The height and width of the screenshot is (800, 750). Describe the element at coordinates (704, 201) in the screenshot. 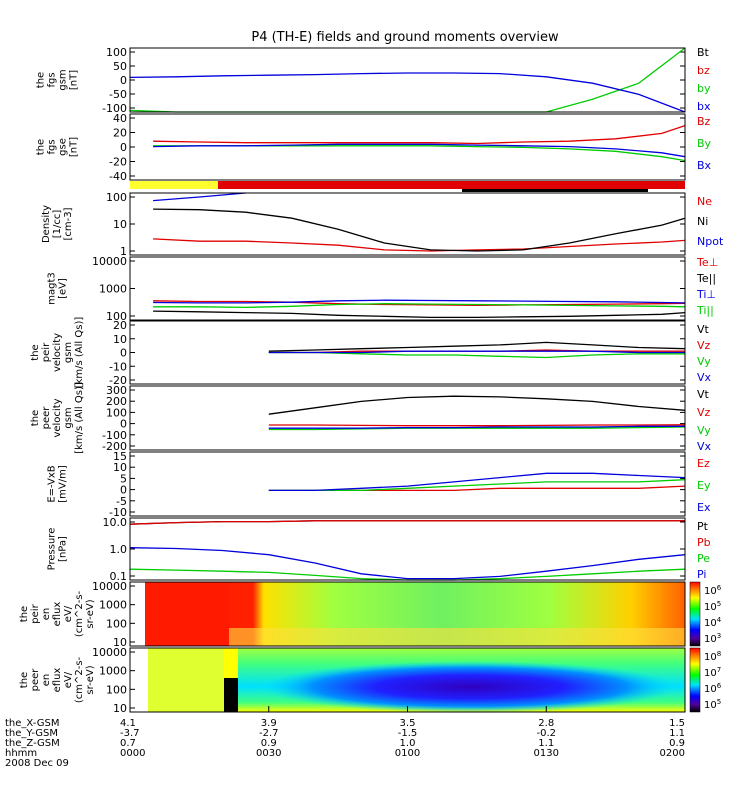

I see `legend-red: Ne` at that location.